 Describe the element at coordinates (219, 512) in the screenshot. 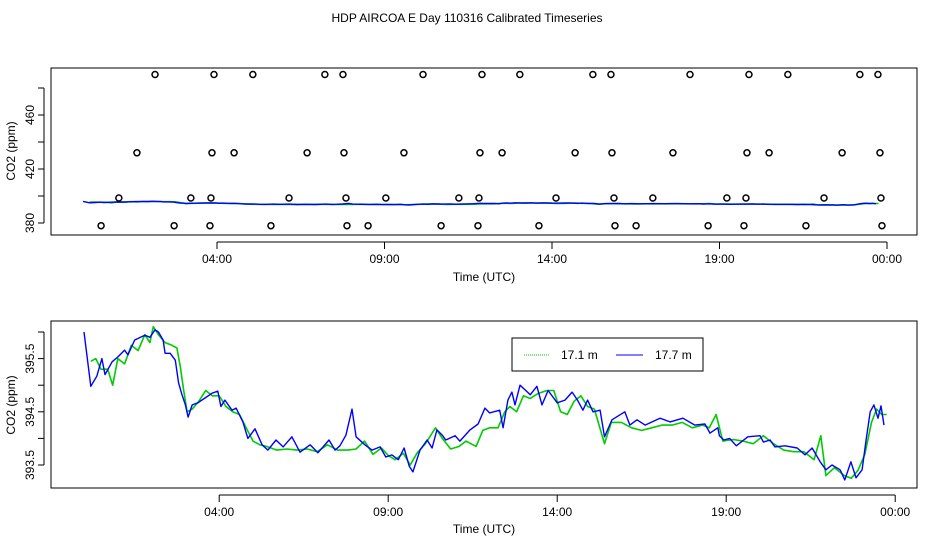

I see `bottom-x-tick-label: 04:00` at that location.